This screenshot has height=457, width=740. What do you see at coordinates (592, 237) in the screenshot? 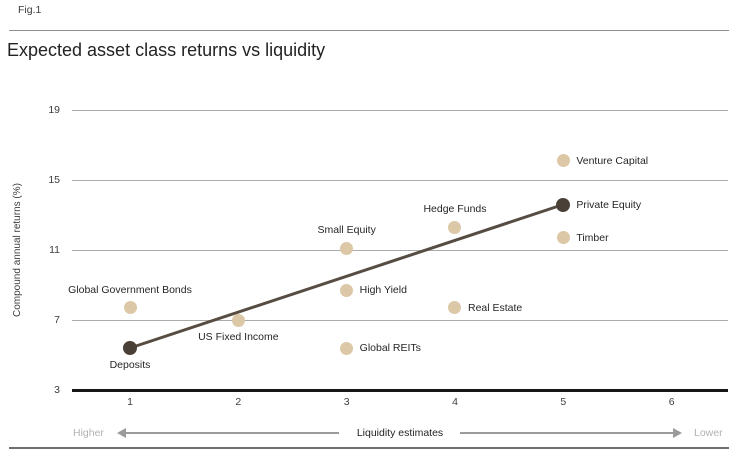
I see `point-label-timber: Timber` at bounding box center [592, 237].